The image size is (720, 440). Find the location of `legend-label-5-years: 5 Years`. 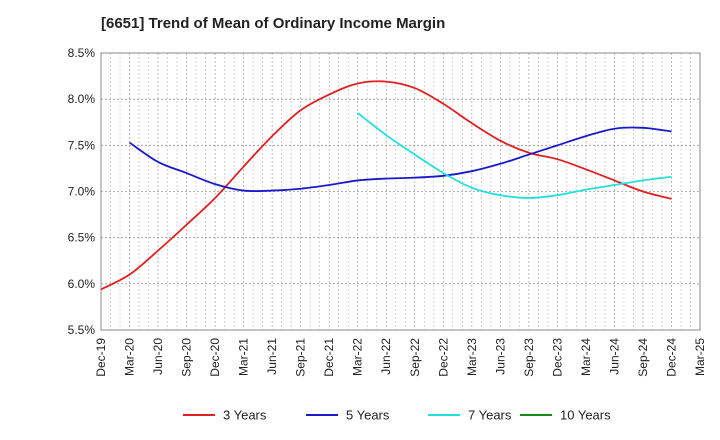

legend-label-5-years: 5 Years is located at coordinates (368, 415).